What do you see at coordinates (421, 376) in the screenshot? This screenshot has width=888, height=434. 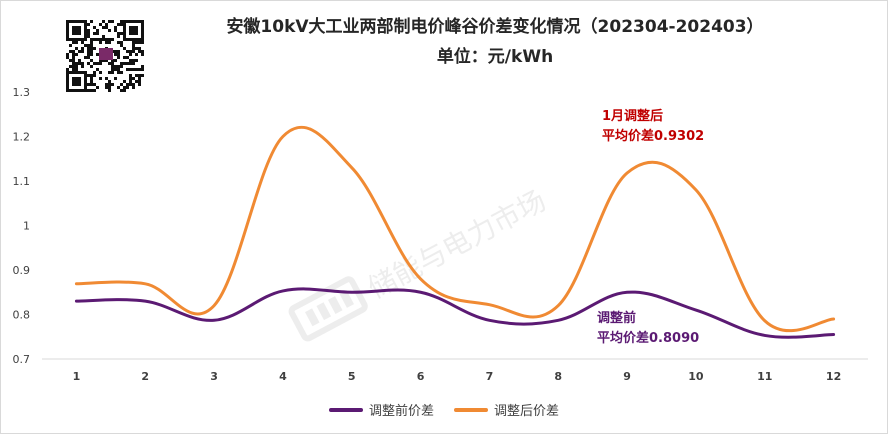 I see `x-tick-label: 6` at bounding box center [421, 376].